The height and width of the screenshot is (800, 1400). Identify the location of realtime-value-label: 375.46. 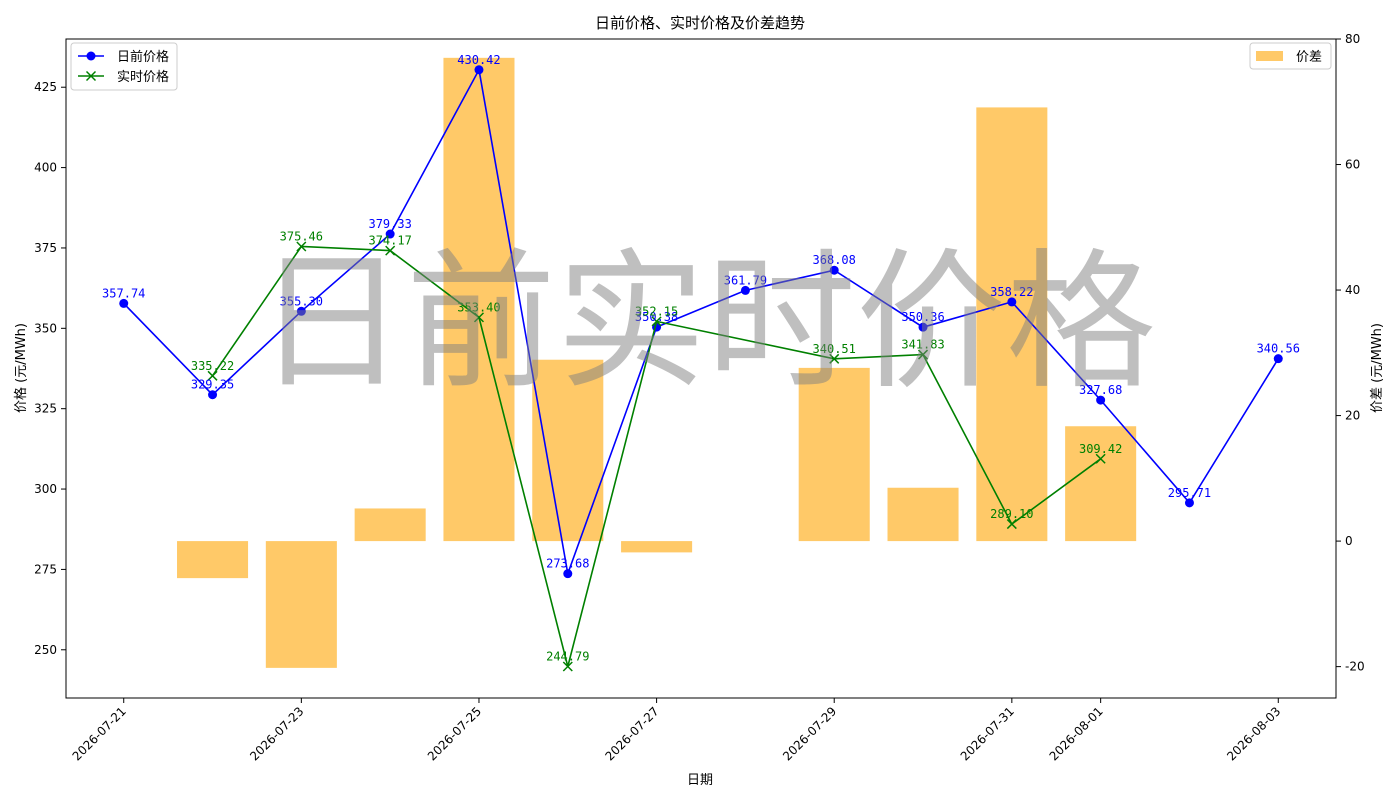
(301, 236).